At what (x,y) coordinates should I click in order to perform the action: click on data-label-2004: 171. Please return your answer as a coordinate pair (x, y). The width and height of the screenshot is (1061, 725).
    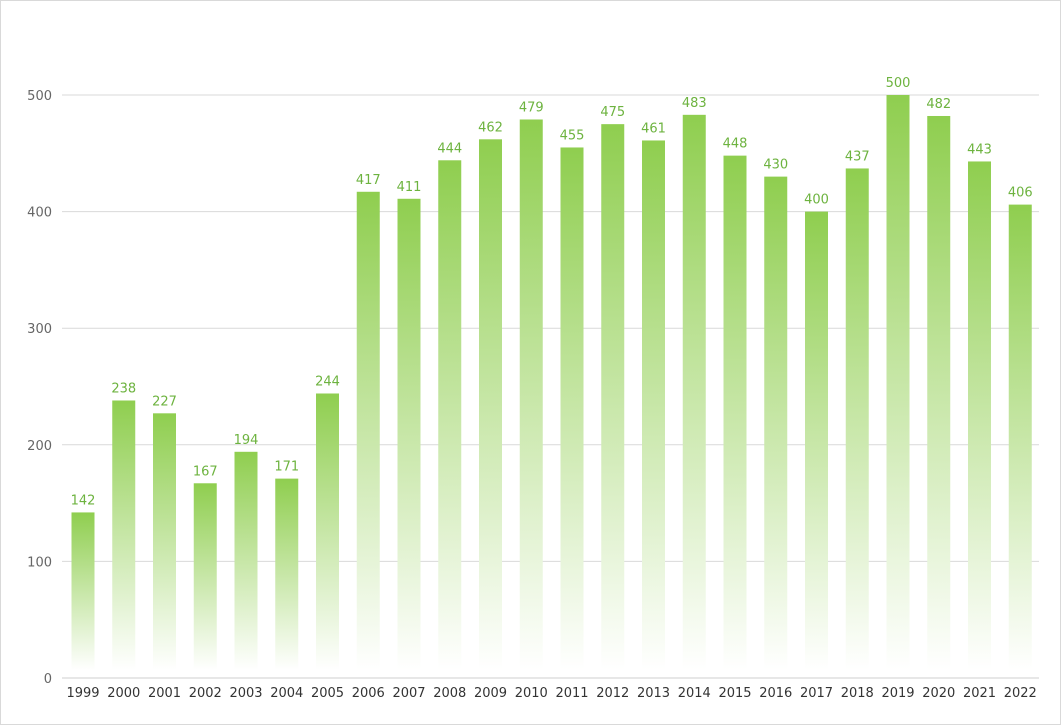
    Looking at the image, I should click on (286, 467).